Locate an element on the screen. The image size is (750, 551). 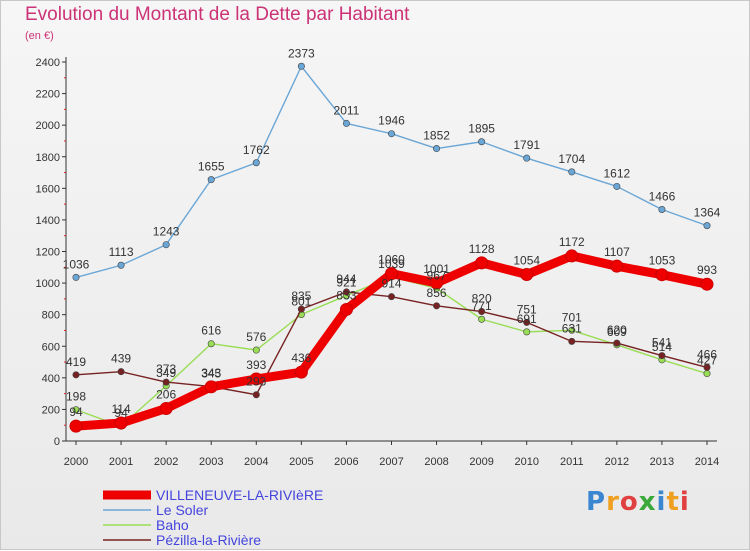
data-label: 1172 is located at coordinates (572, 242).